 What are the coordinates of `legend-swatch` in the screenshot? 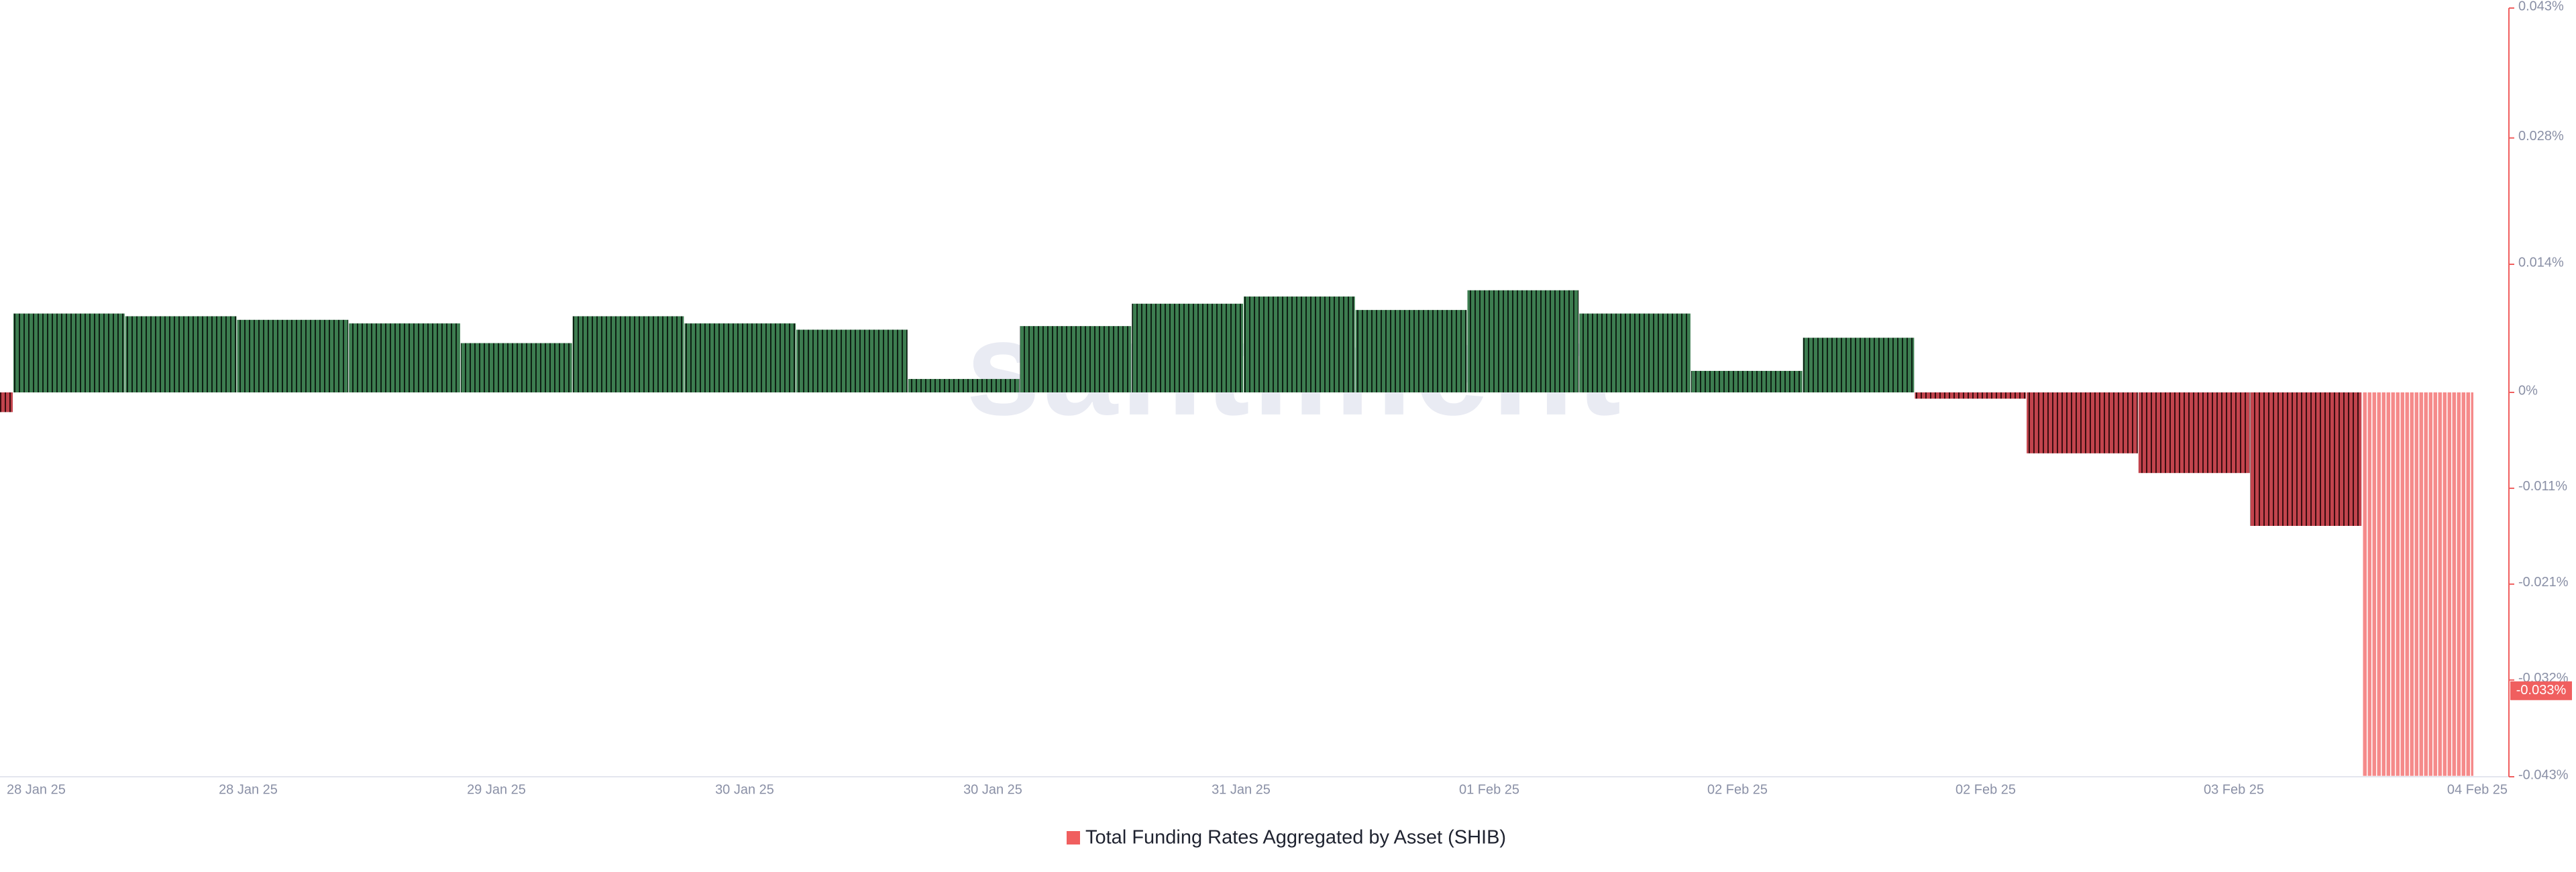 It's located at (1073, 837).